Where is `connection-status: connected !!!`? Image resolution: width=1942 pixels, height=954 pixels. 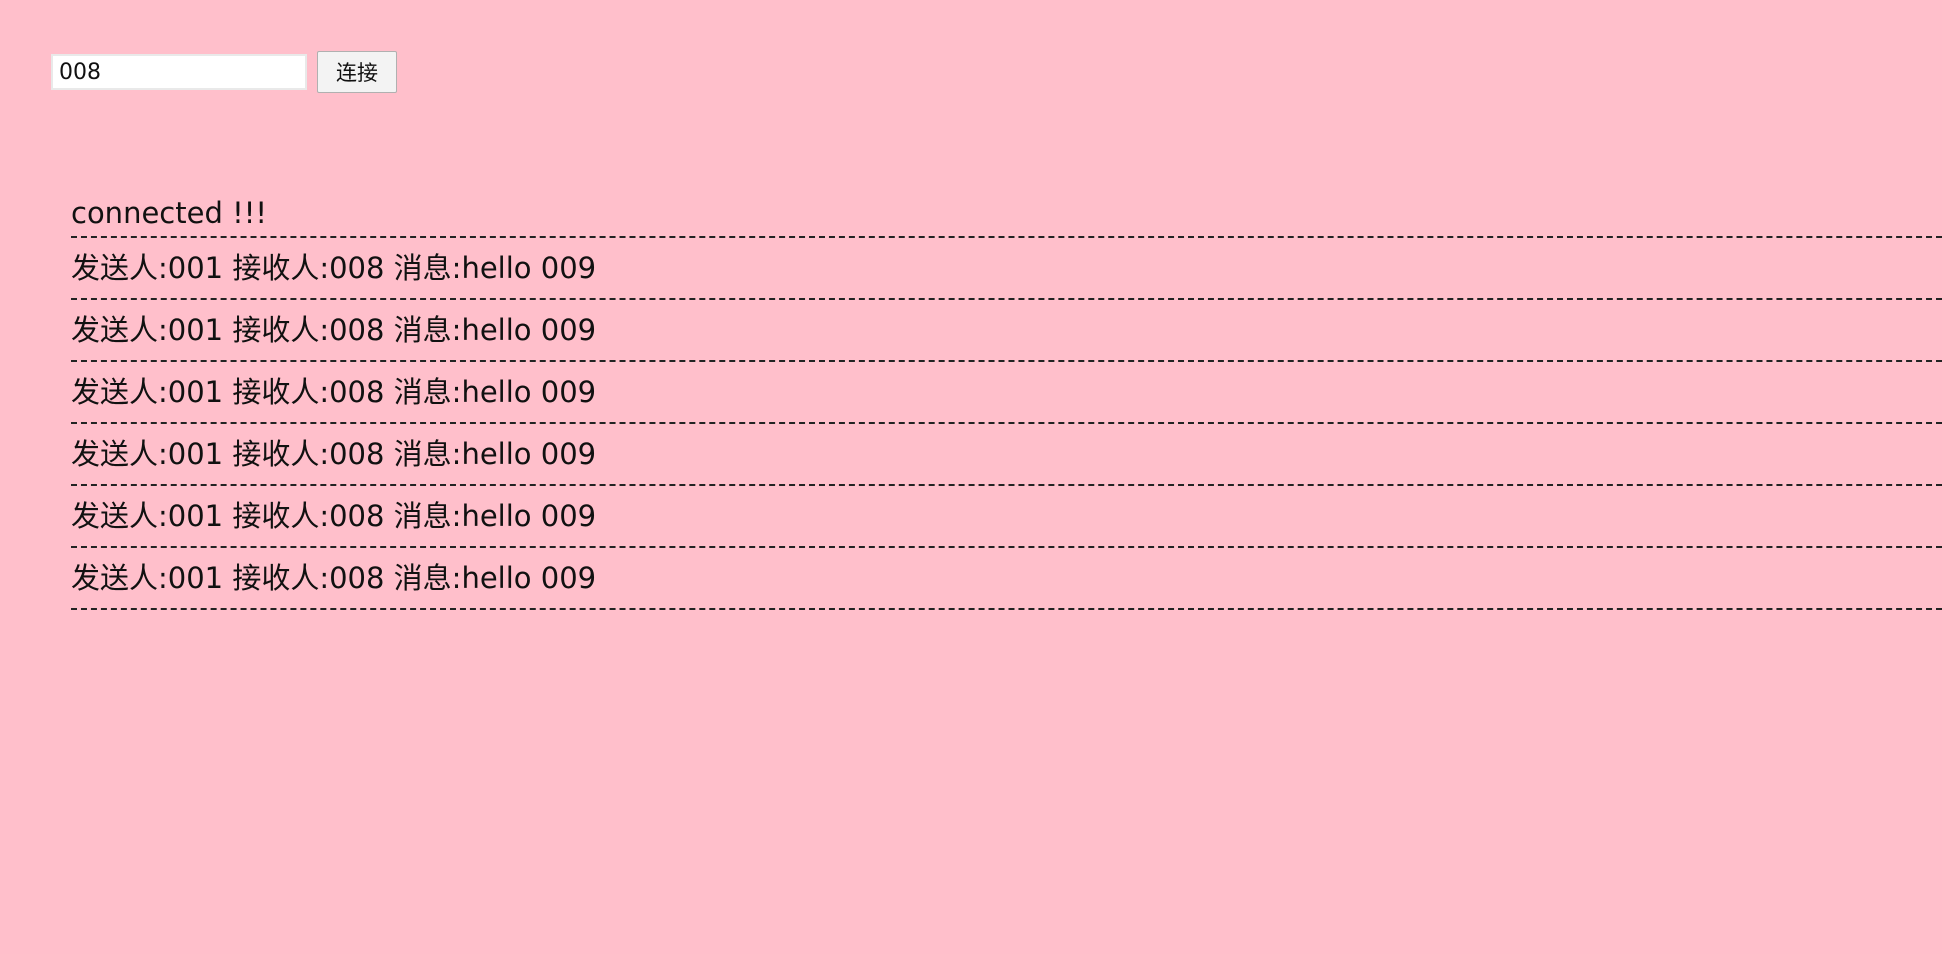
connection-status: connected !!! is located at coordinates (1006, 214).